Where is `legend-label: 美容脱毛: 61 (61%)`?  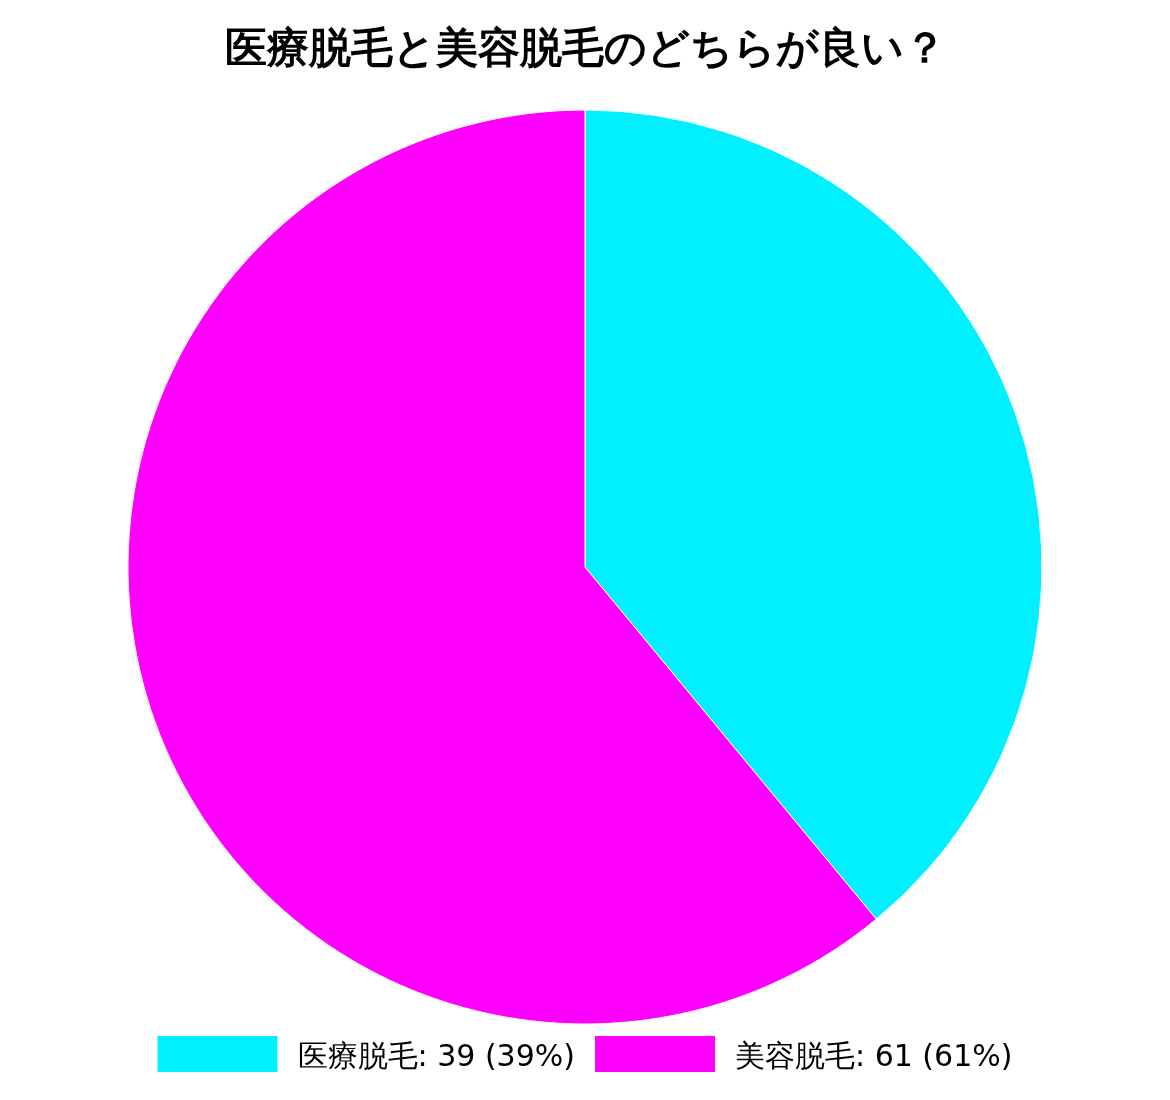
legend-label: 美容脱毛: 61 (61%) is located at coordinates (874, 1055).